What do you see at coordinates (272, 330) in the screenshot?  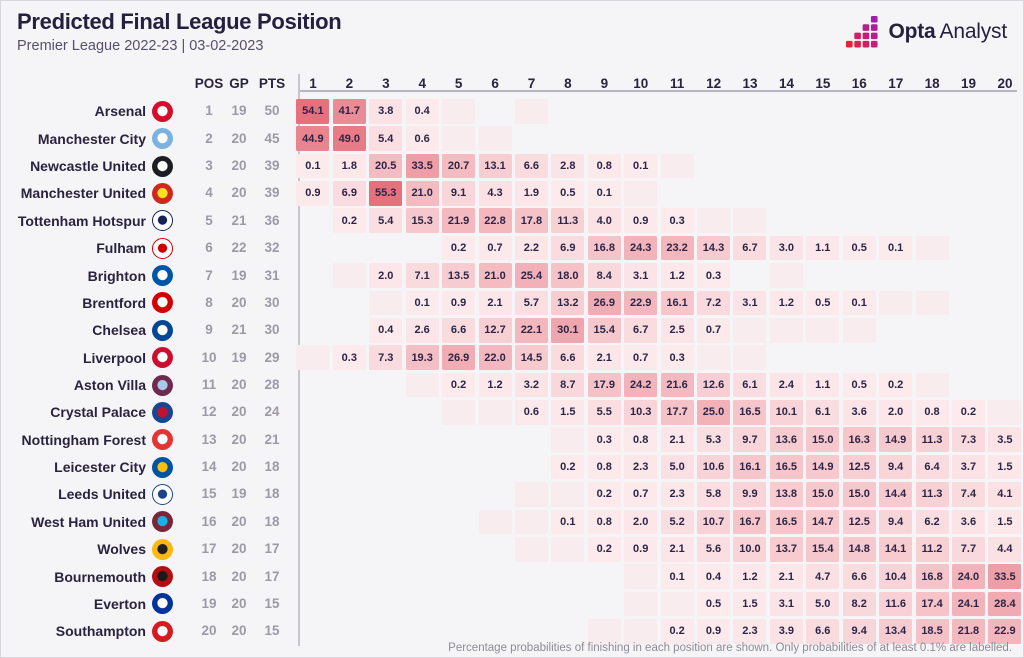 I see `pts-value: 30` at bounding box center [272, 330].